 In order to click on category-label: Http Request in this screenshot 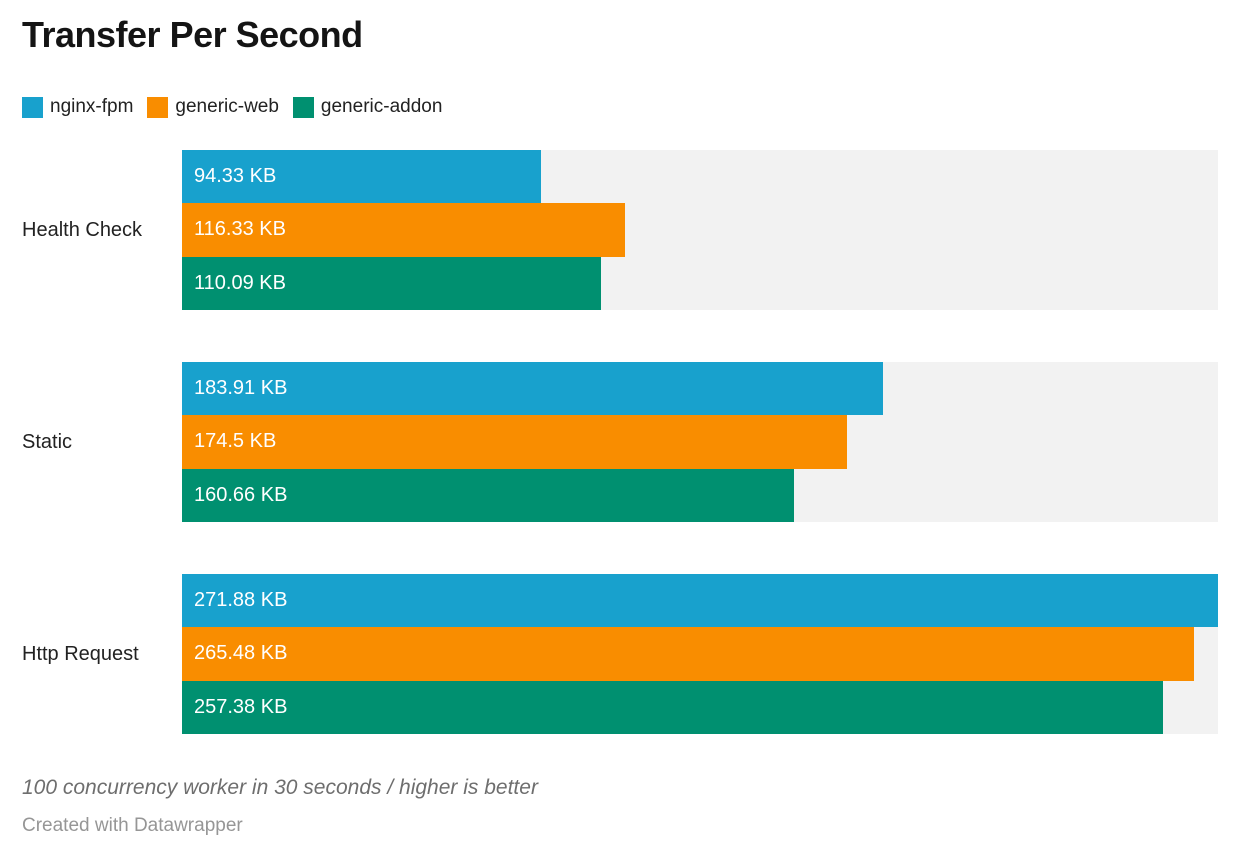, I will do `click(80, 653)`.